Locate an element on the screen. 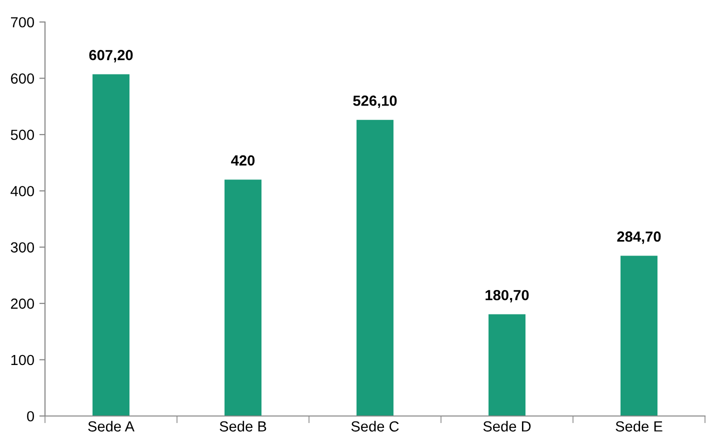  x-tick-label: Sede C is located at coordinates (375, 426).